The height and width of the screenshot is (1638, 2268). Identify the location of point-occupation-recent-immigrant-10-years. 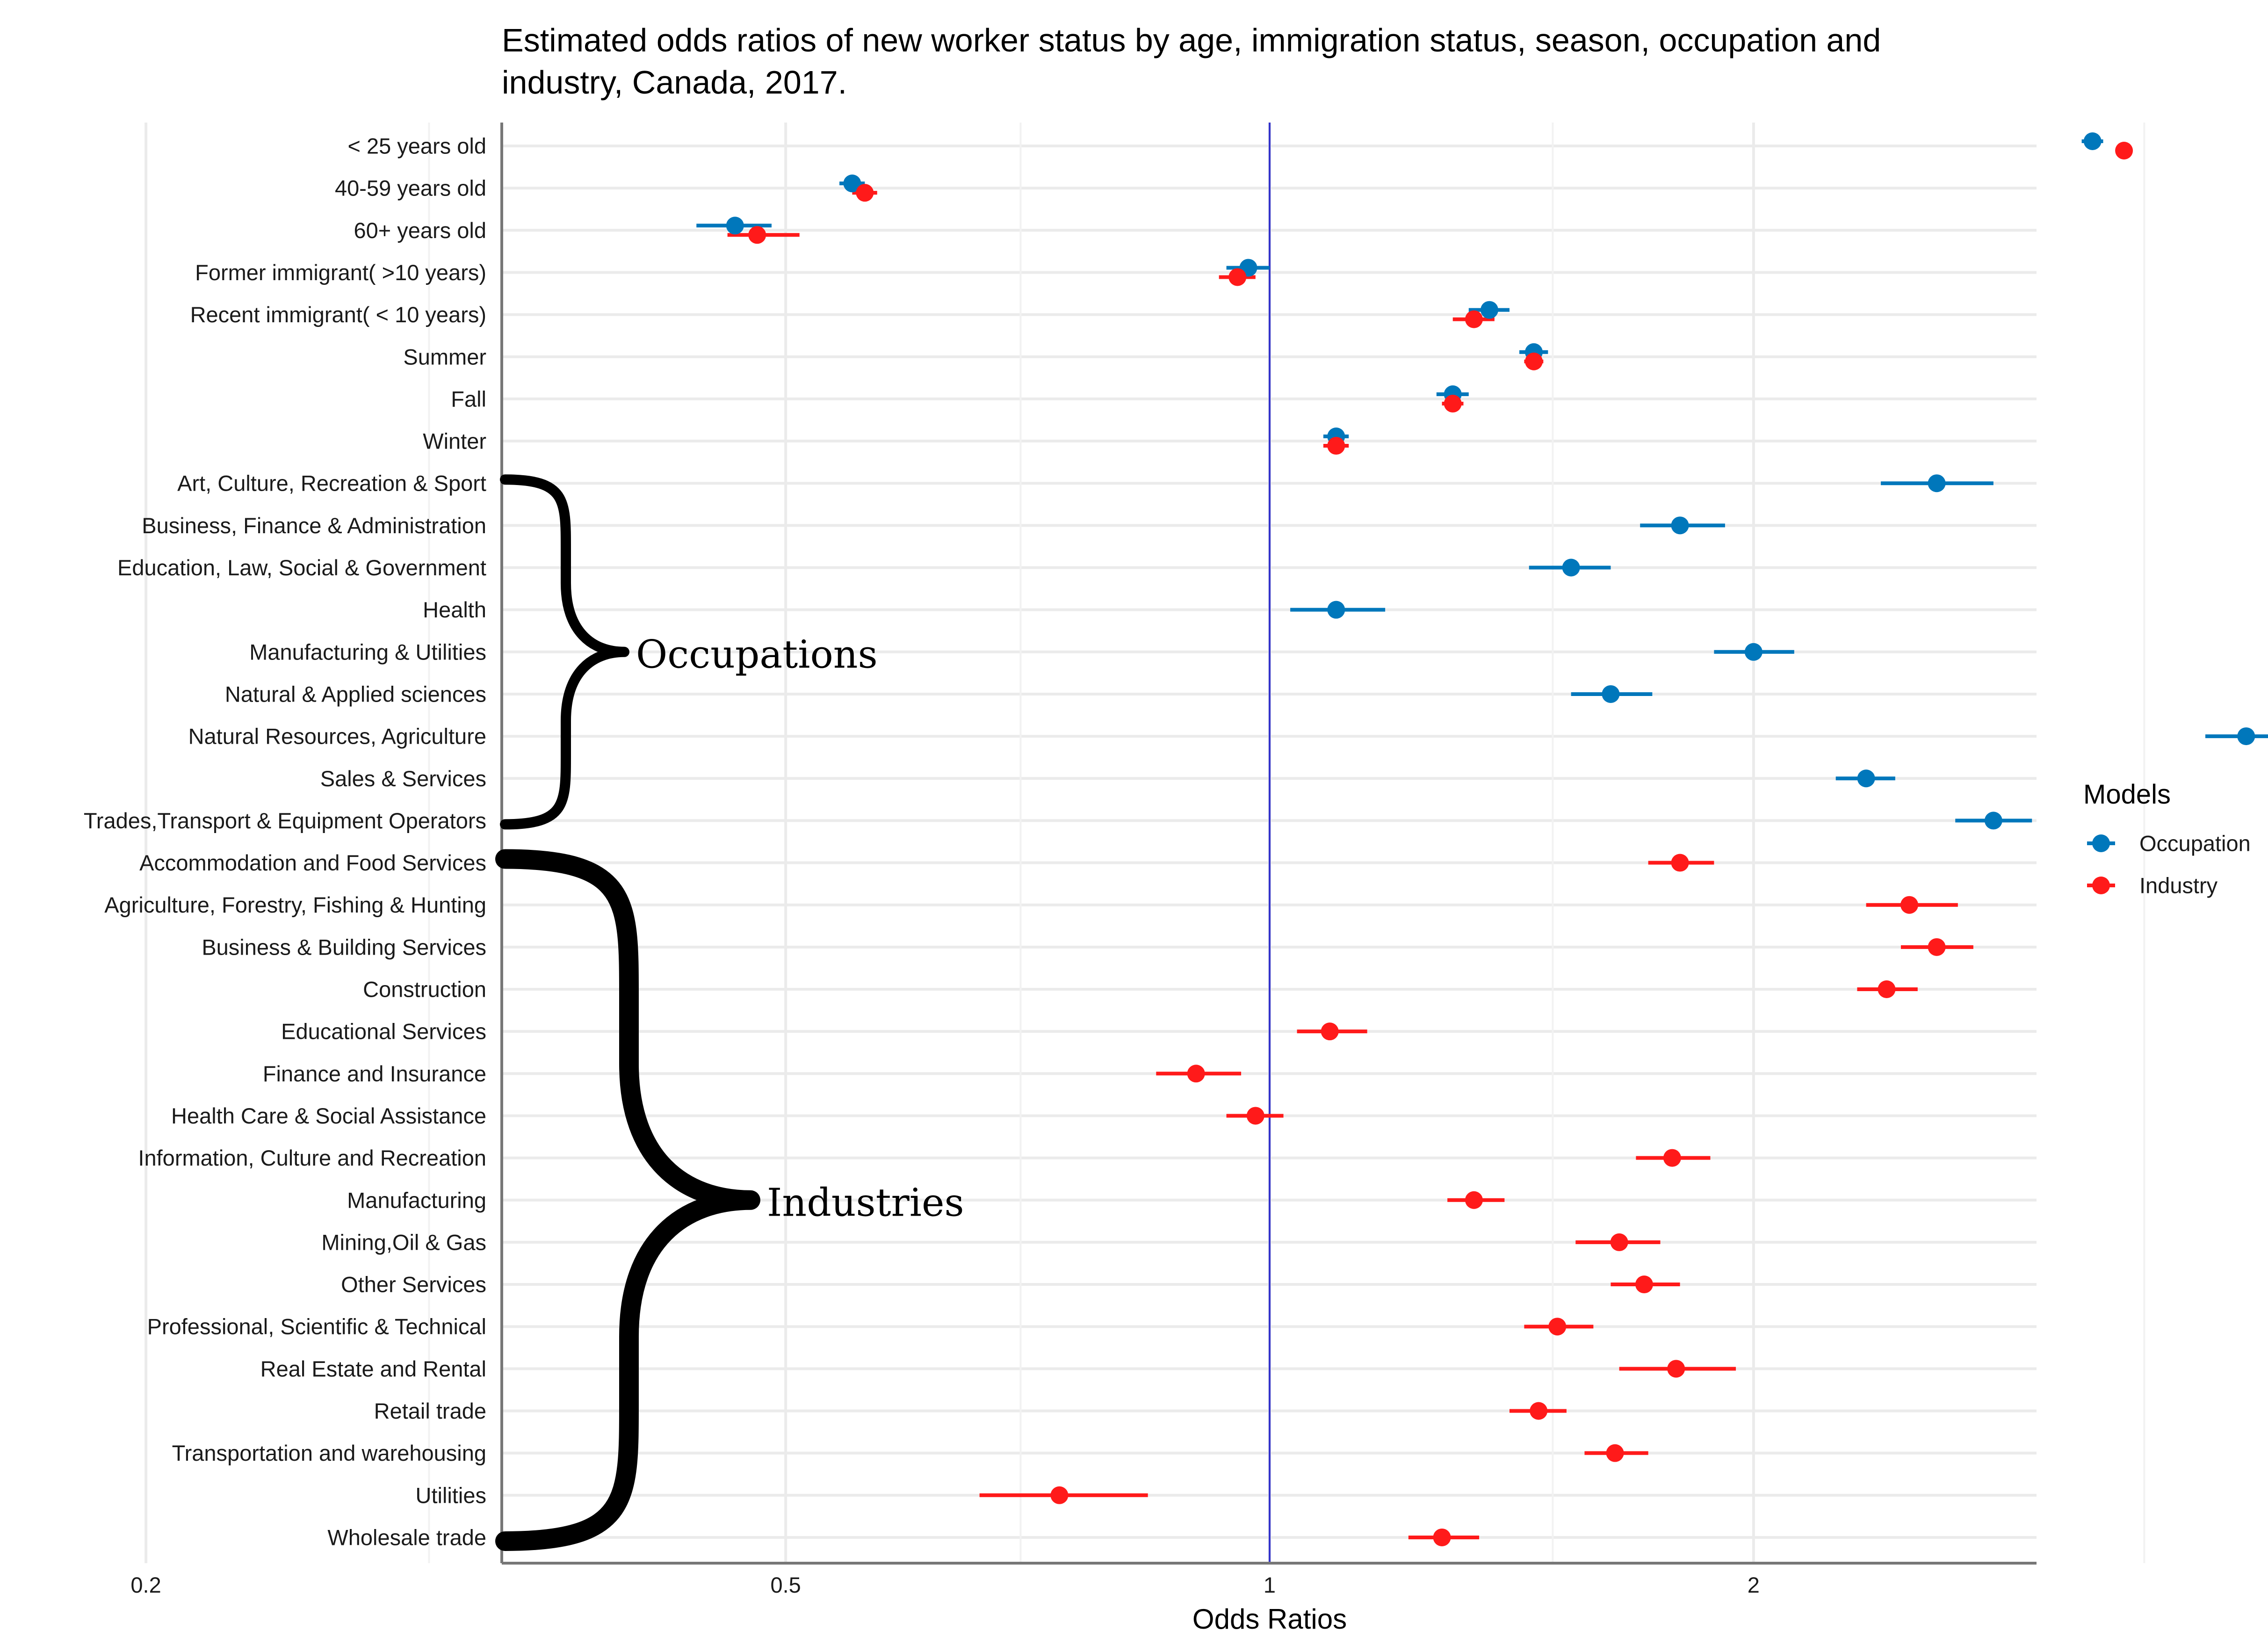
(1490, 310).